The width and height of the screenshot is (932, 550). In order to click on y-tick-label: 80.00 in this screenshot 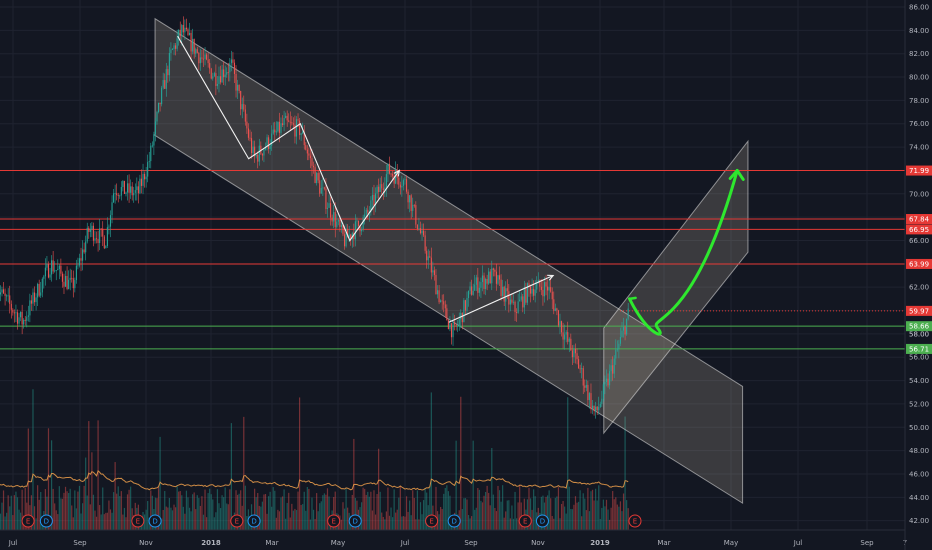, I will do `click(919, 78)`.